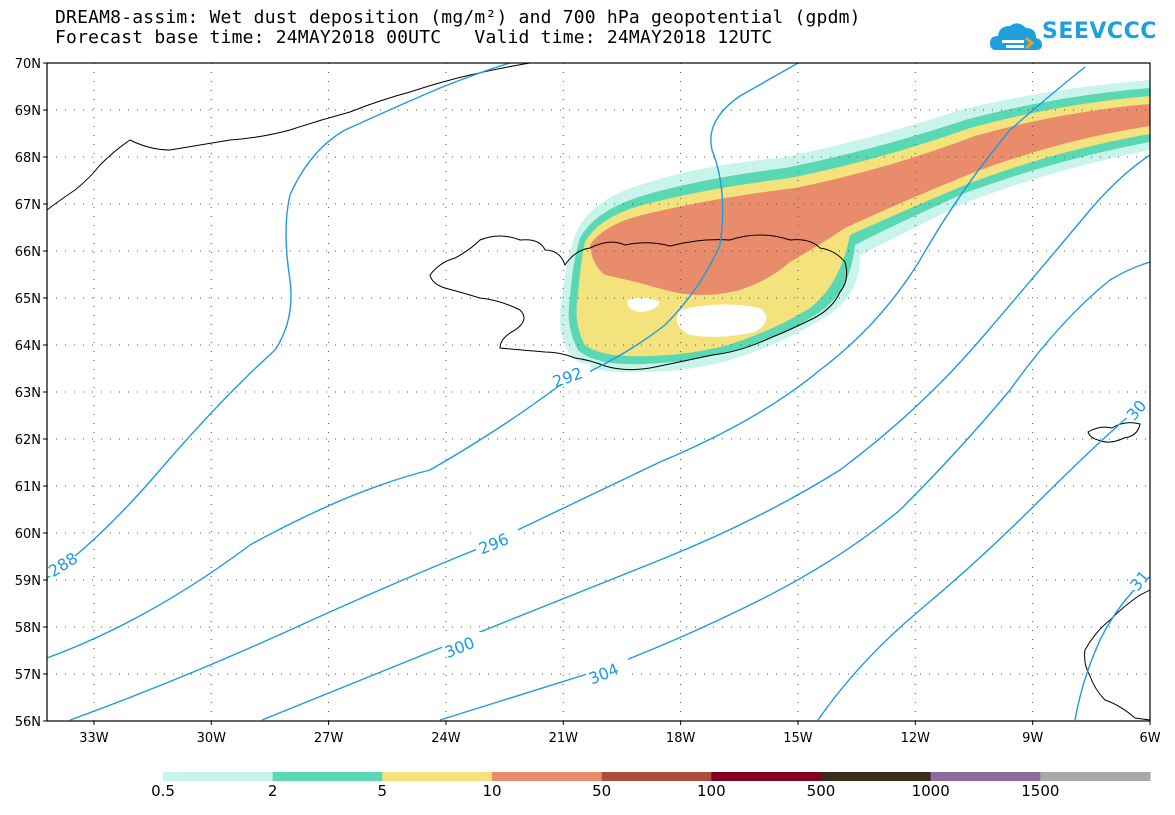 This screenshot has height=815, width=1175. What do you see at coordinates (28, 205) in the screenshot?
I see `latitude-label: 67N` at bounding box center [28, 205].